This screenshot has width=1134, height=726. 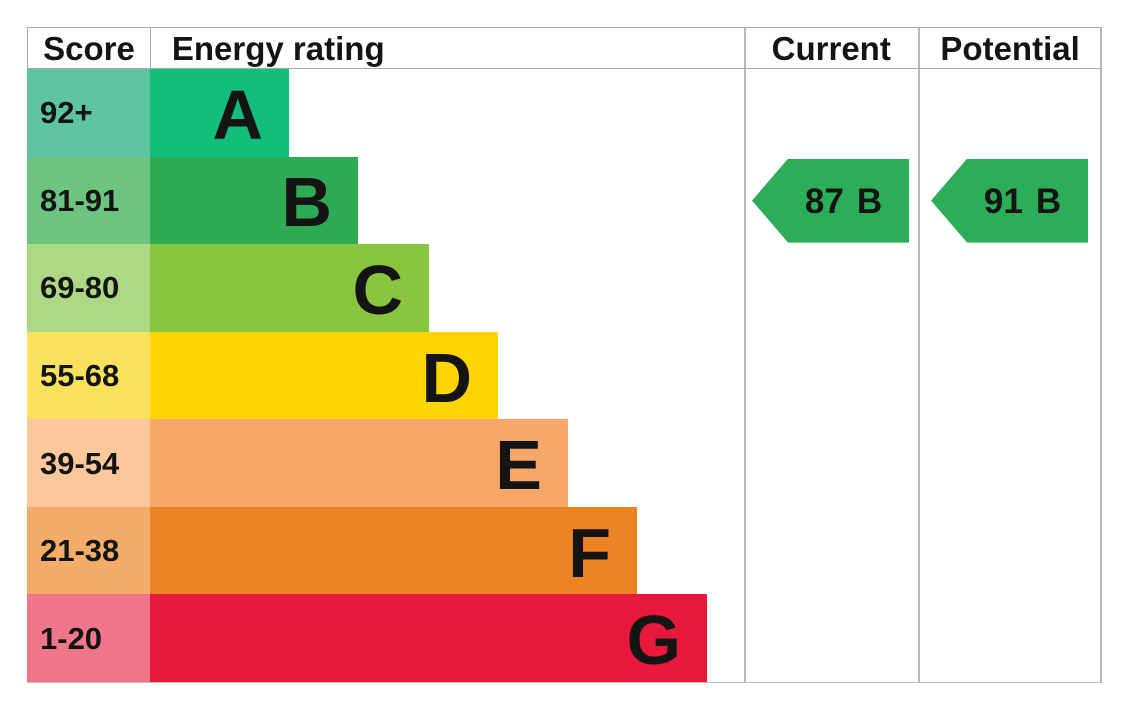 I want to click on rating-bar-e: E, so click(x=359, y=463).